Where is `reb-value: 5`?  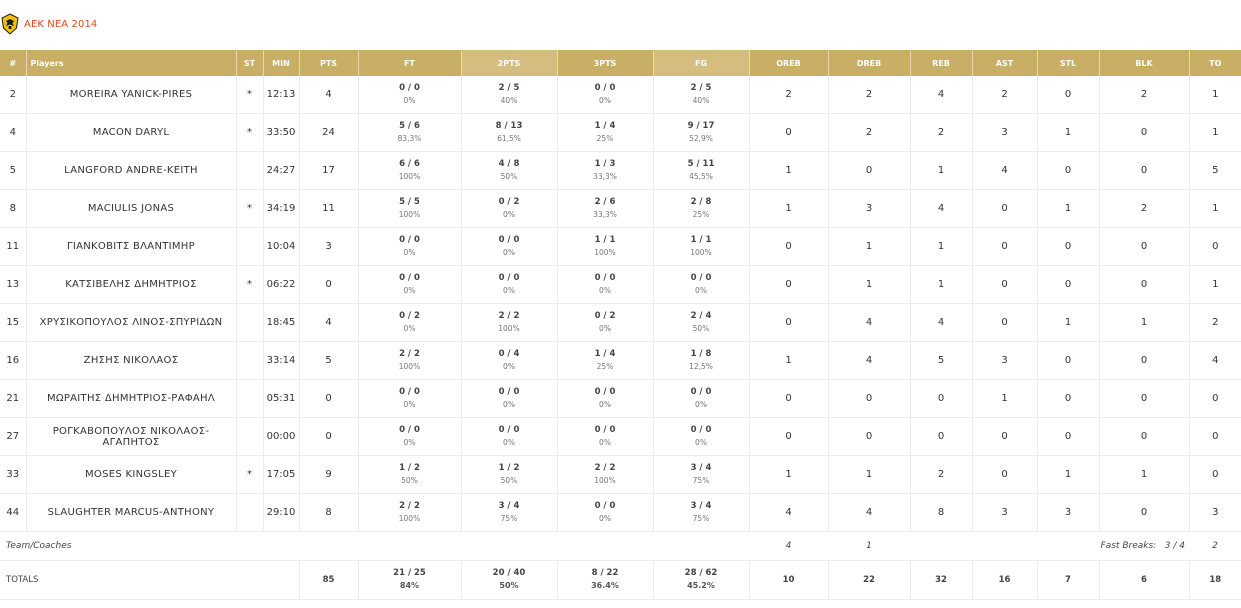 reb-value: 5 is located at coordinates (941, 360).